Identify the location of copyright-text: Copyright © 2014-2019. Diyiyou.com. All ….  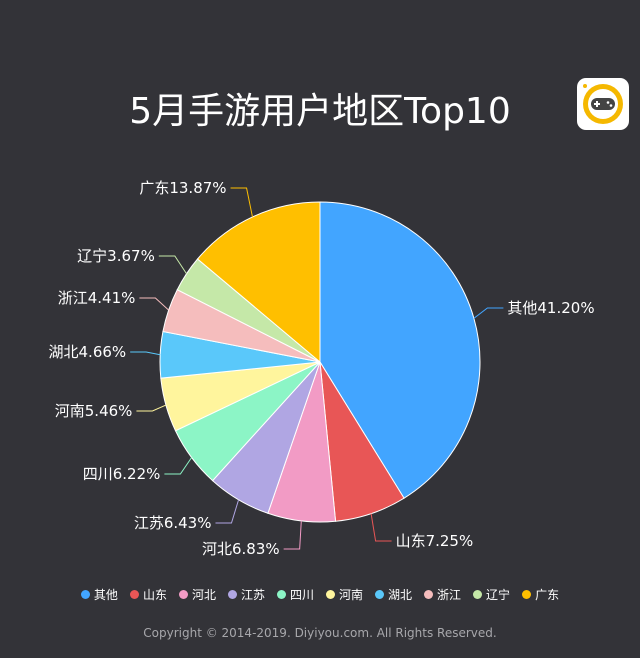
(320, 633).